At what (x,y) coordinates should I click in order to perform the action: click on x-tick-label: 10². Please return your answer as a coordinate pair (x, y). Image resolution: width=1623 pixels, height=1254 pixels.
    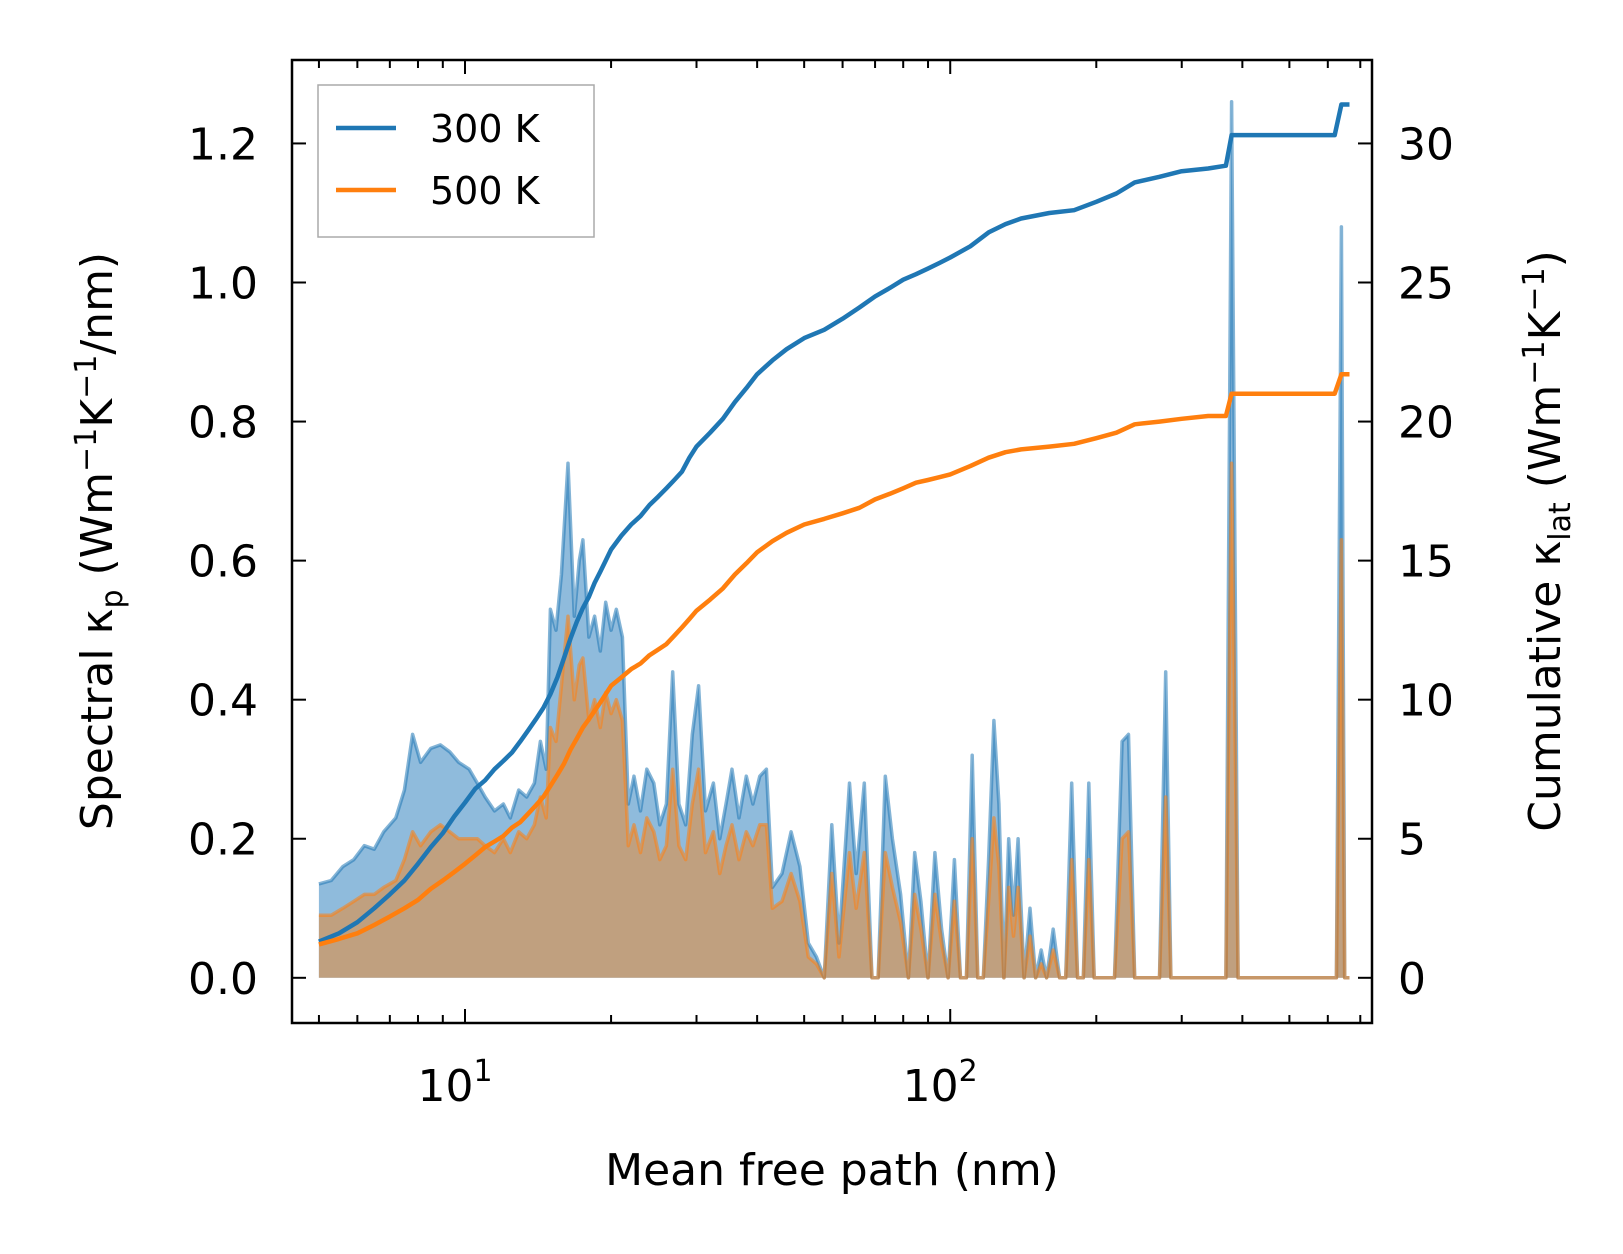
    Looking at the image, I should click on (940, 1083).